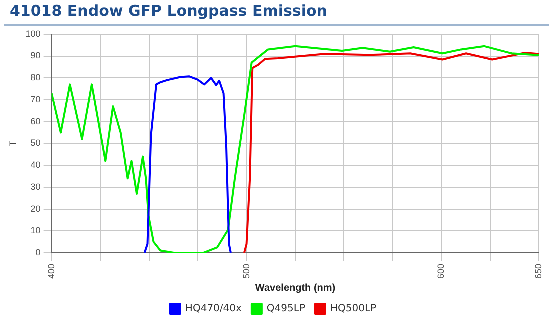  I want to click on y-tick-label: 100, so click(33, 33).